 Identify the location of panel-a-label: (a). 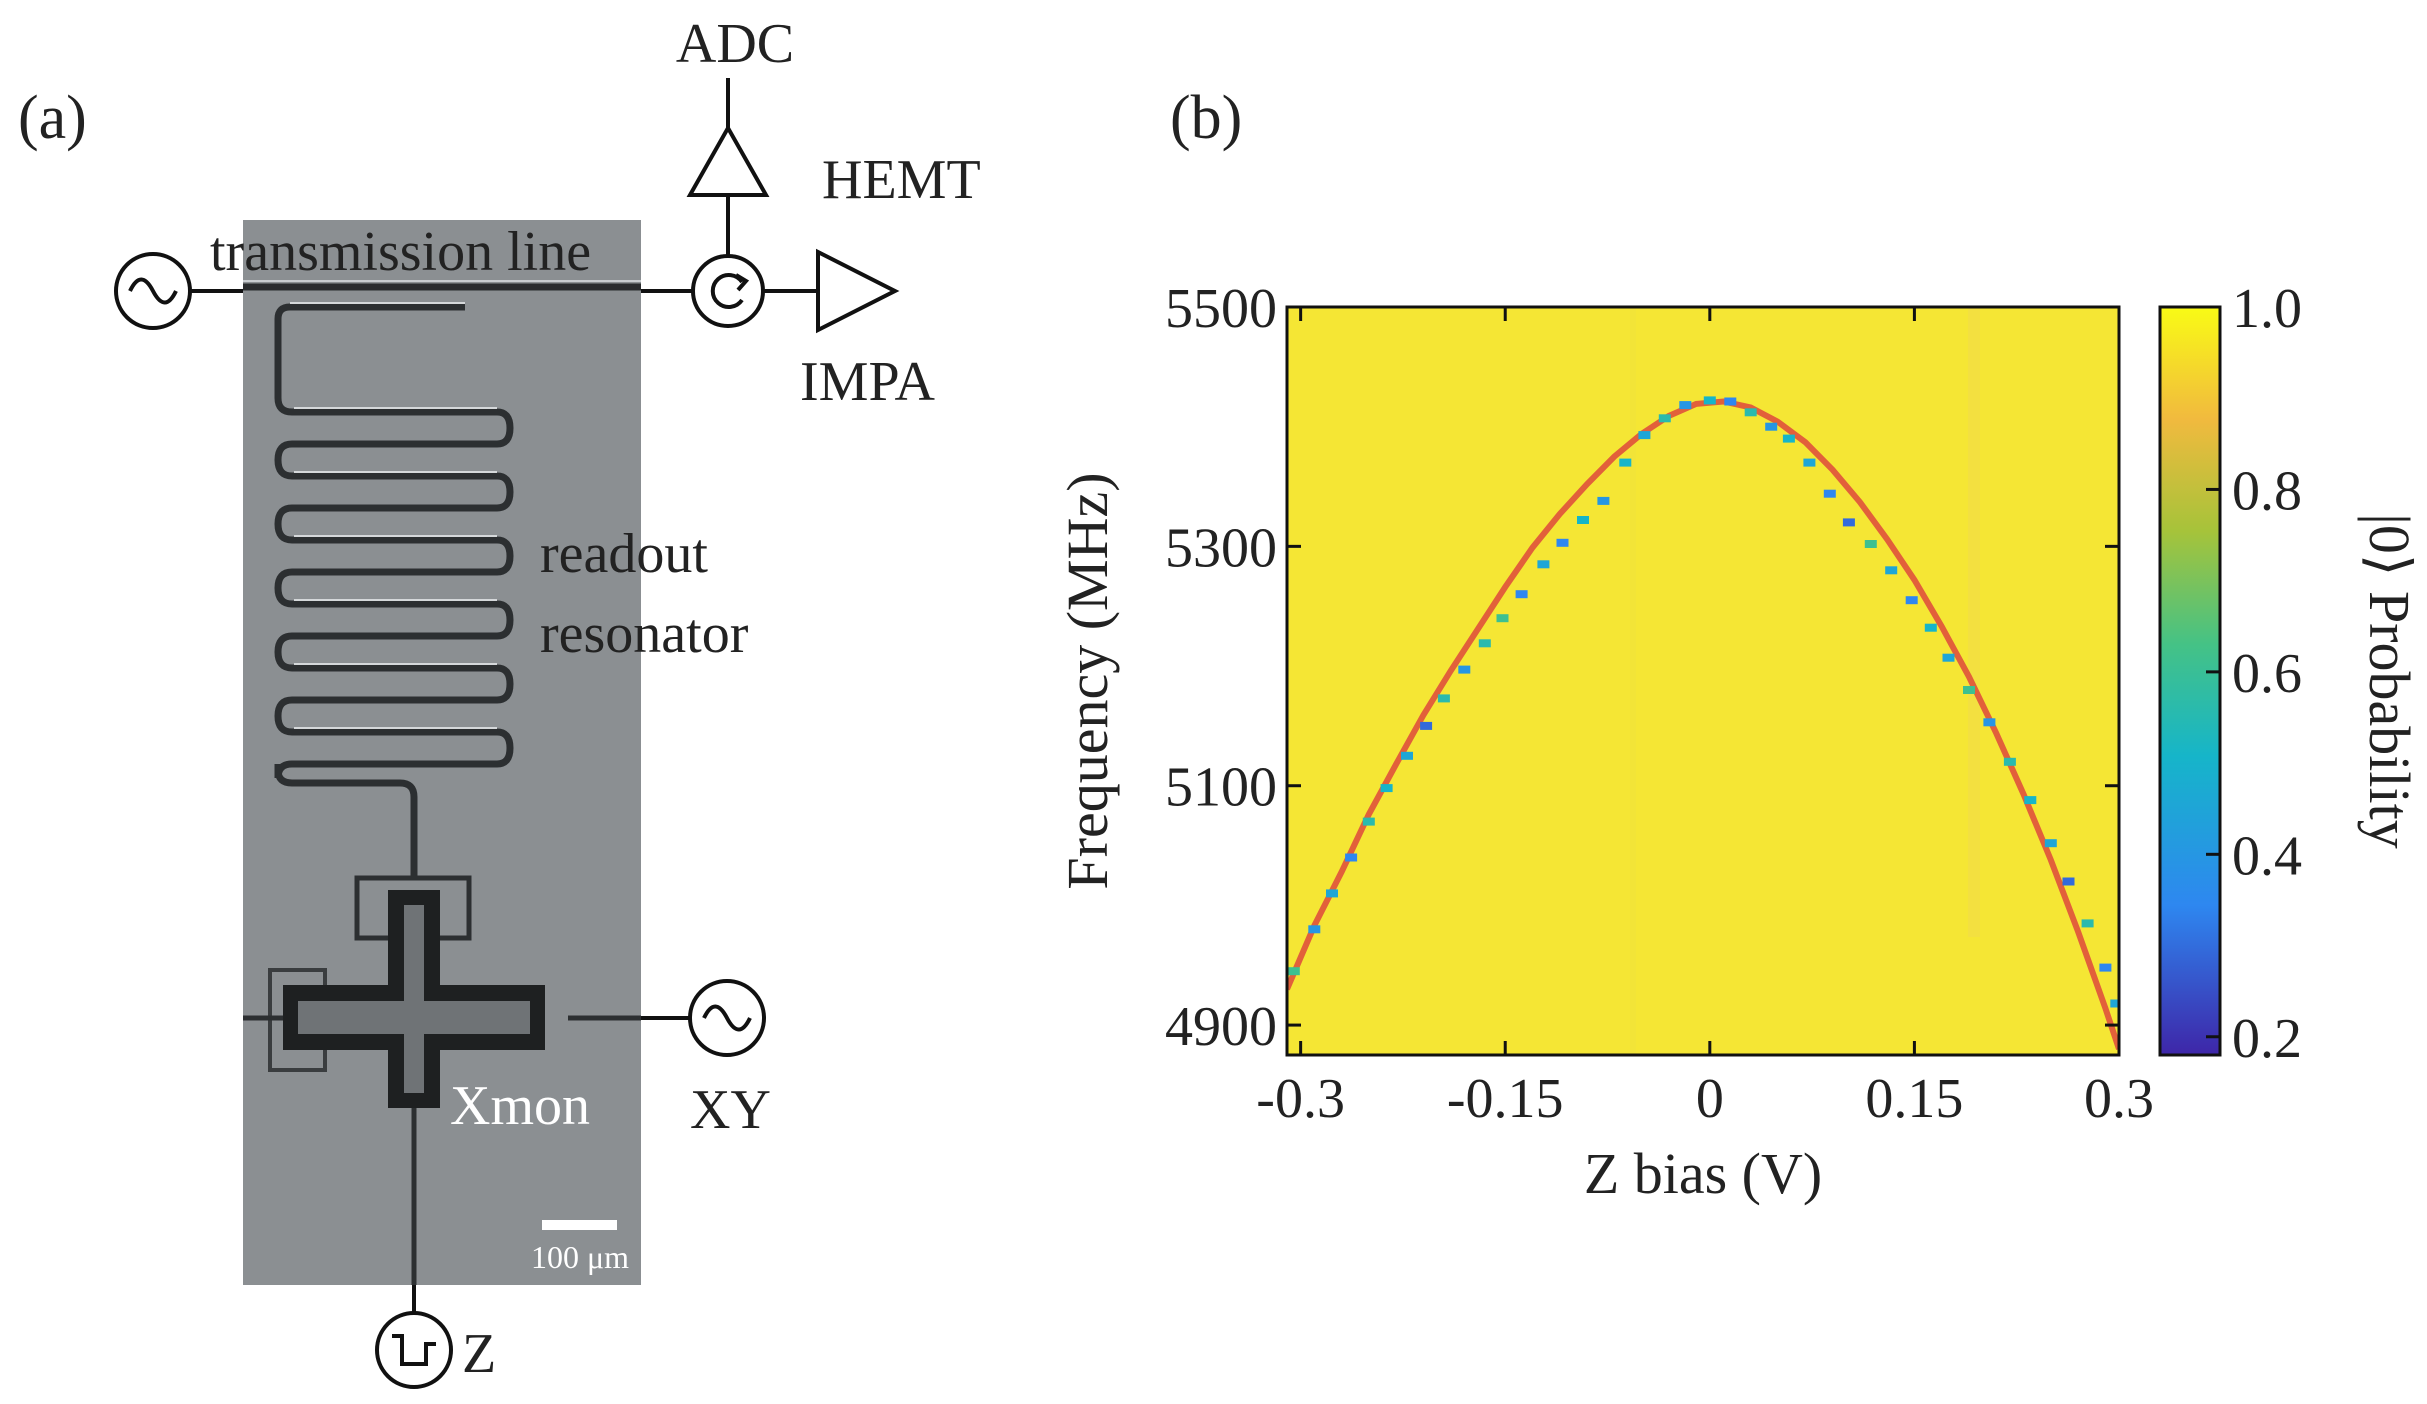
(52, 118).